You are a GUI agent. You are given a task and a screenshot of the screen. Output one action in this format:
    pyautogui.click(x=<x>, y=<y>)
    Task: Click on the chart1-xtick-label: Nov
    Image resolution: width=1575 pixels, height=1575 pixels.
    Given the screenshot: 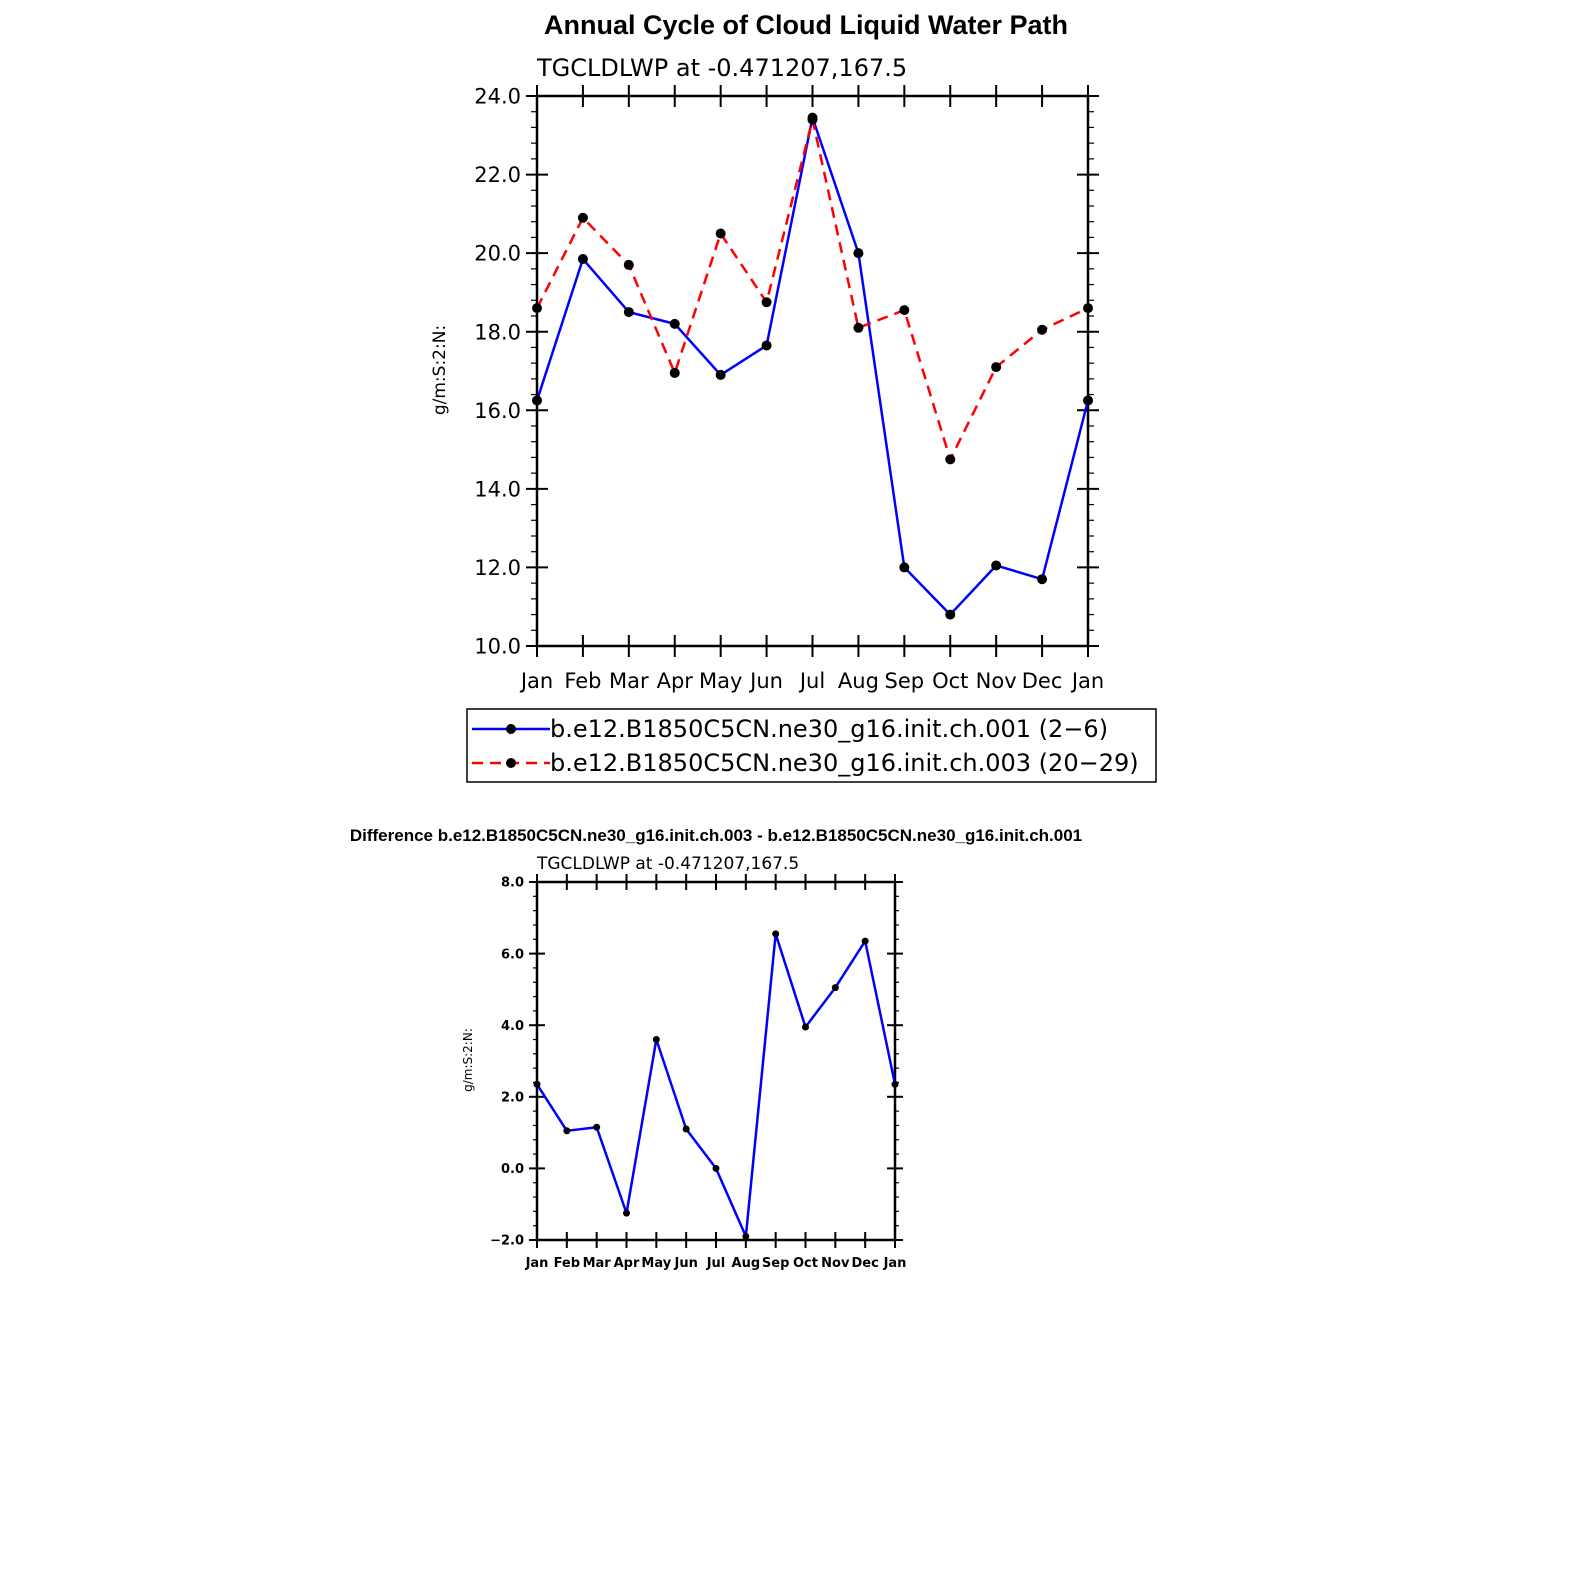 What is the action you would take?
    pyautogui.click(x=996, y=681)
    